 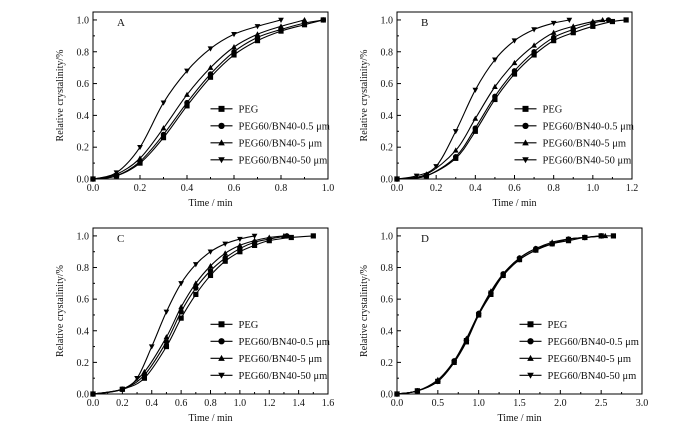 What do you see at coordinates (269, 403) in the screenshot?
I see `x-tick-label: 1.2` at bounding box center [269, 403].